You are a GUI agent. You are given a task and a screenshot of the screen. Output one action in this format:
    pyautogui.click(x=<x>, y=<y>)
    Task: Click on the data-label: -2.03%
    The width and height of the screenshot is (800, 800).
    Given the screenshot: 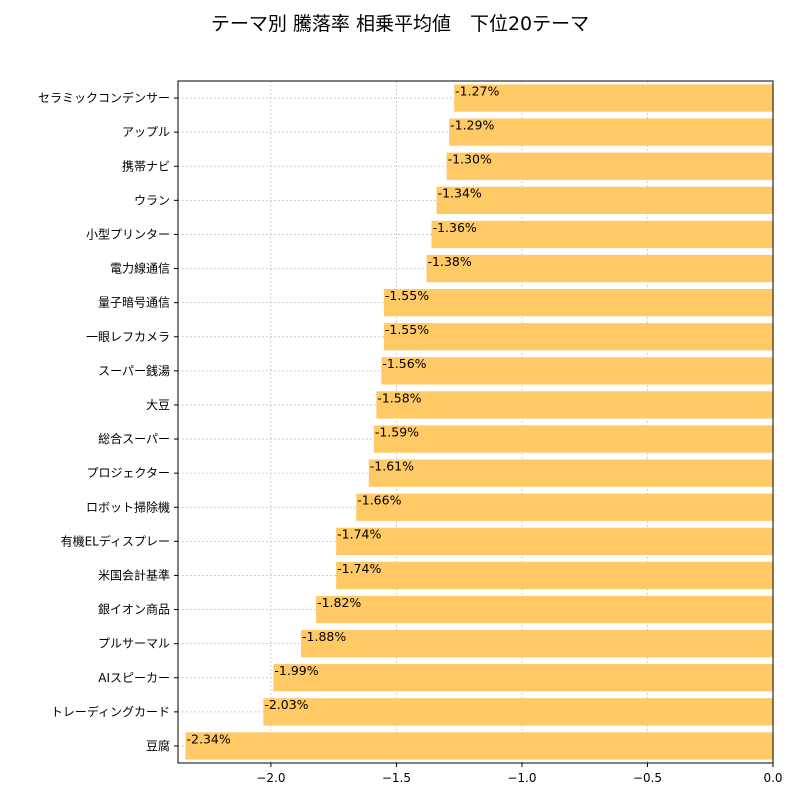 What is the action you would take?
    pyautogui.click(x=286, y=704)
    